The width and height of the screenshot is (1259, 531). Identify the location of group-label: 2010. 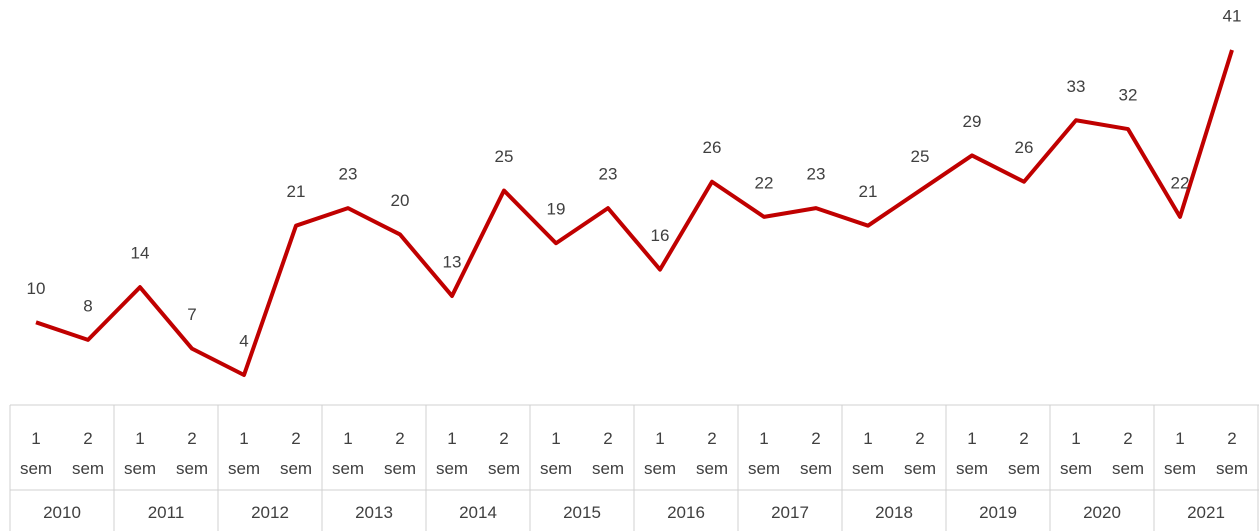
(62, 512).